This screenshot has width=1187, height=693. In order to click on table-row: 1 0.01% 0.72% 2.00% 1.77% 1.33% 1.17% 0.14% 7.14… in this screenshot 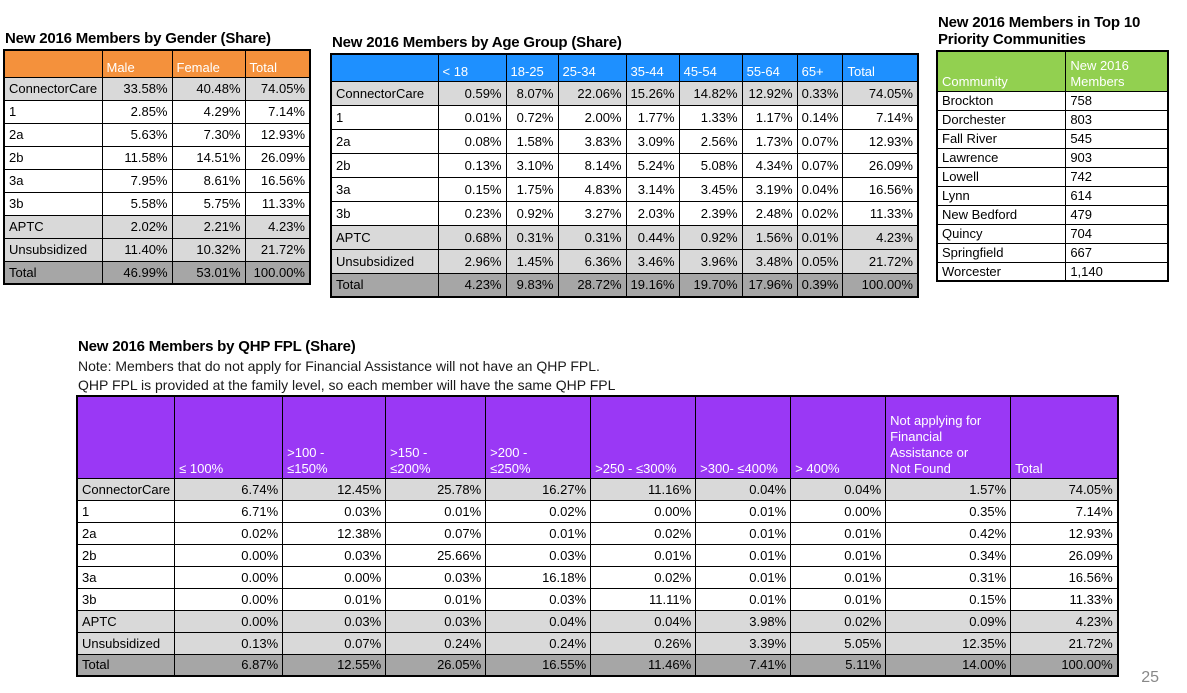, I will do `click(624, 117)`.